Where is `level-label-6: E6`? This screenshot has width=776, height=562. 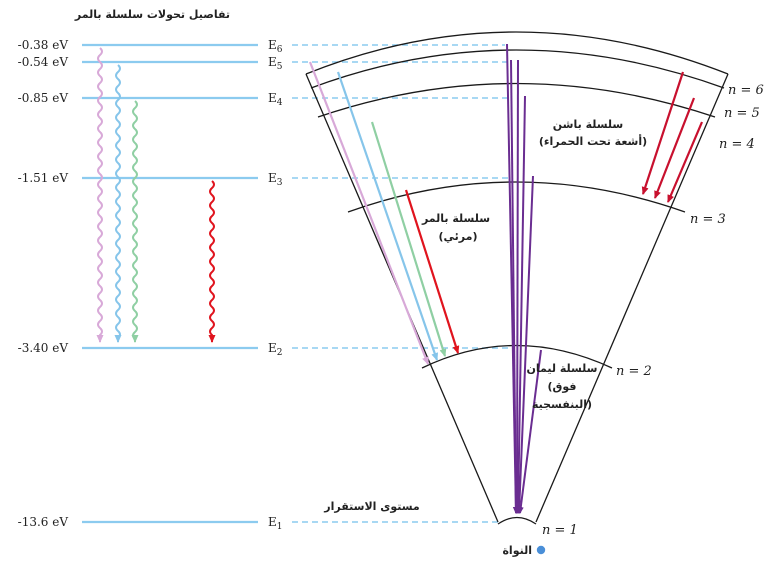 level-label-6: E6 is located at coordinates (275, 46).